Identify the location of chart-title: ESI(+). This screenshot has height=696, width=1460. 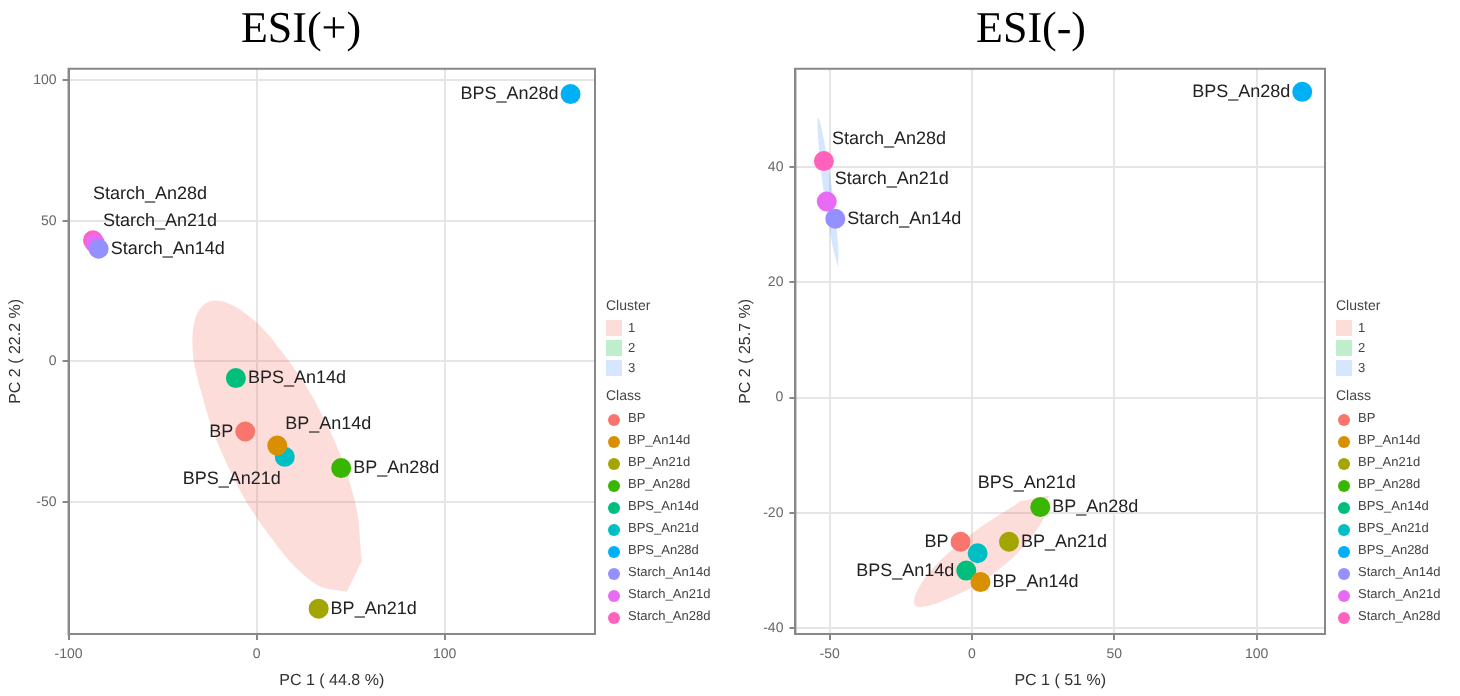
(301, 26).